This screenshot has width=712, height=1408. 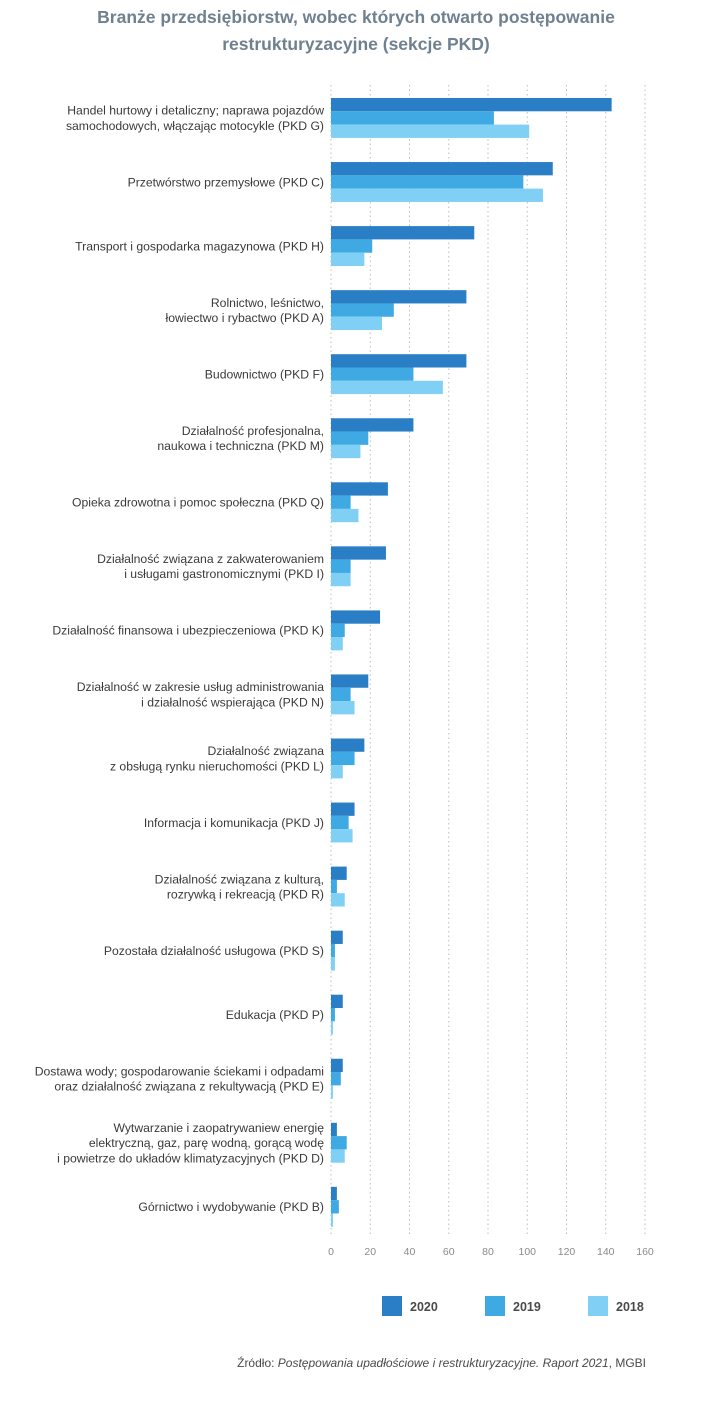 I want to click on x-axis-ticks: 0 20 40 60 80 100 120 140 160, so click(x=491, y=1252).